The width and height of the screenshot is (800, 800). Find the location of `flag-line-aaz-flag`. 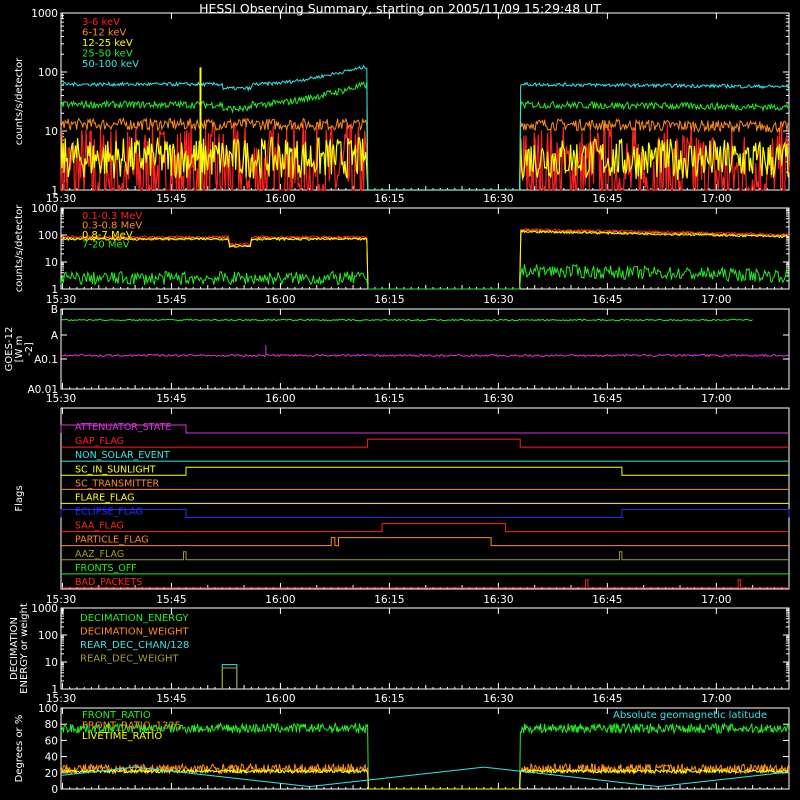

flag-line-aaz-flag is located at coordinates (425, 556).